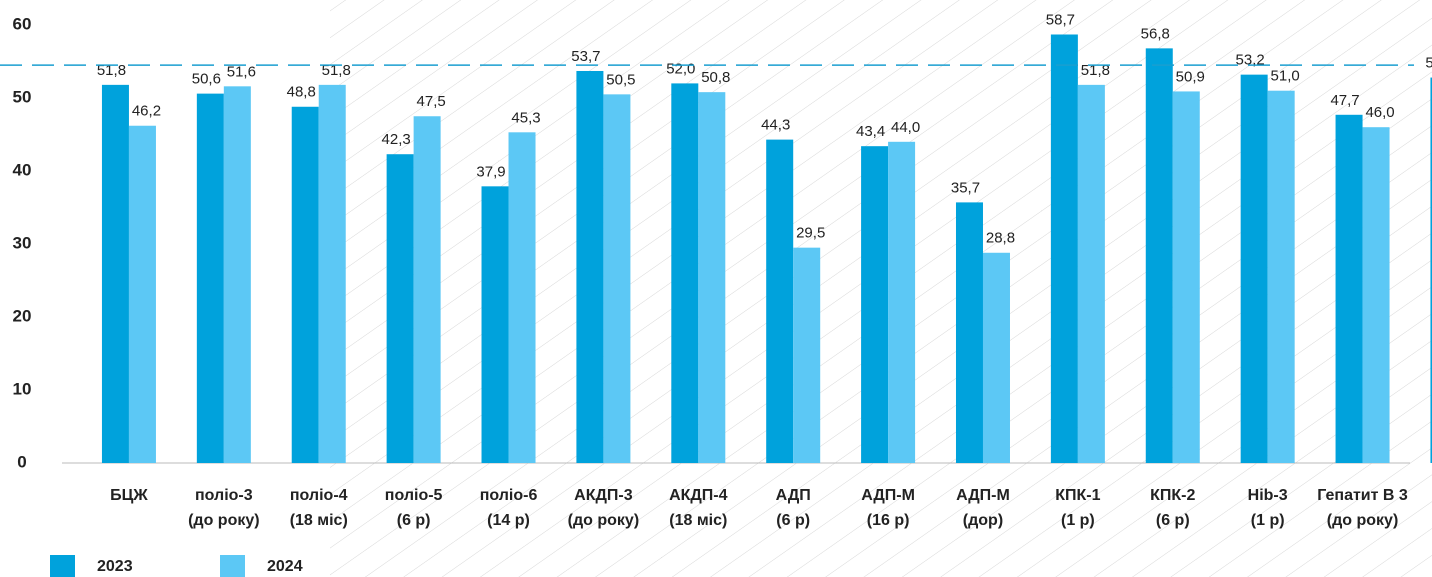  I want to click on value-label: 50,5, so click(620, 79).